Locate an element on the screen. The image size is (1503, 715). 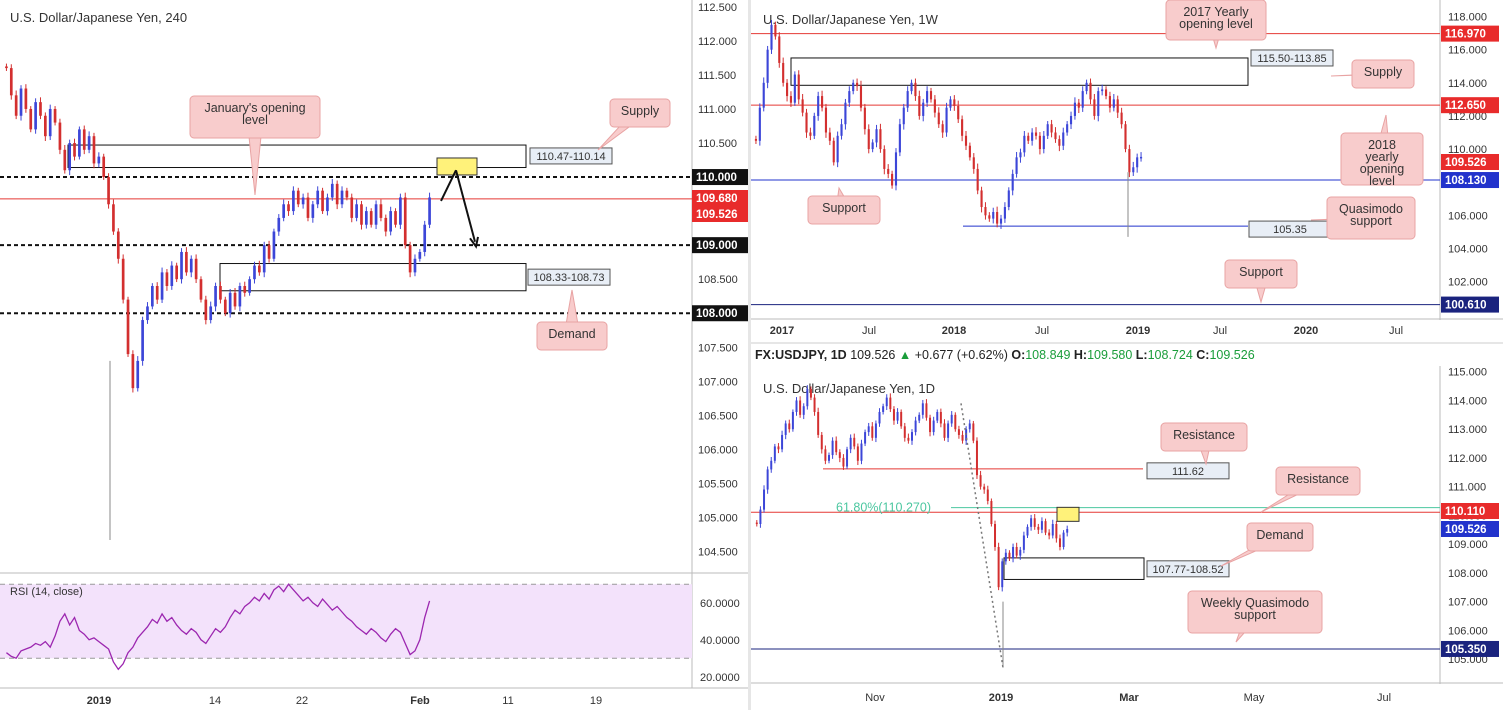
h4-rsi-label: RSI (14, close) is located at coordinates (46, 592).